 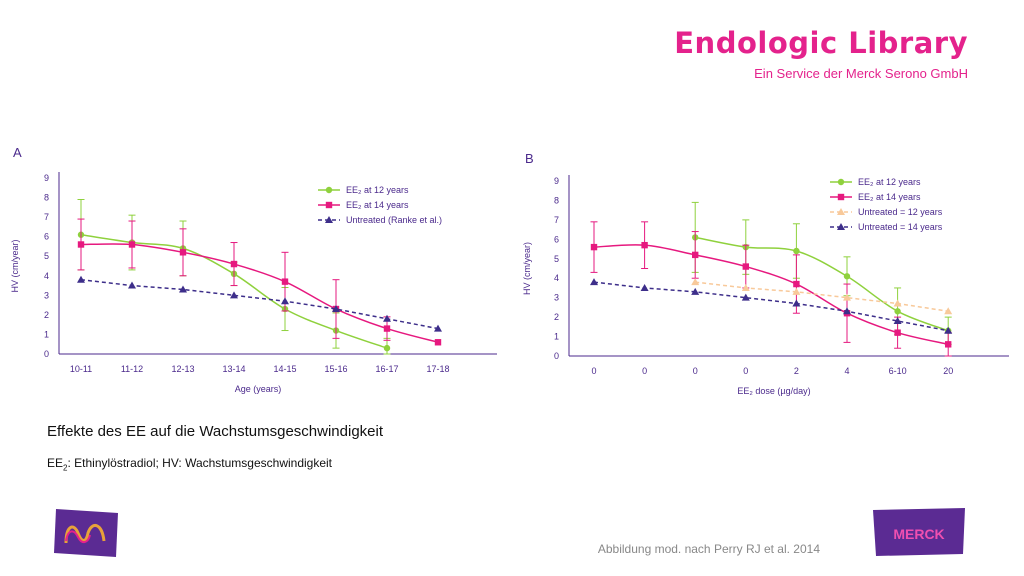 What do you see at coordinates (796, 371) in the screenshot?
I see `x-tick-label: 2` at bounding box center [796, 371].